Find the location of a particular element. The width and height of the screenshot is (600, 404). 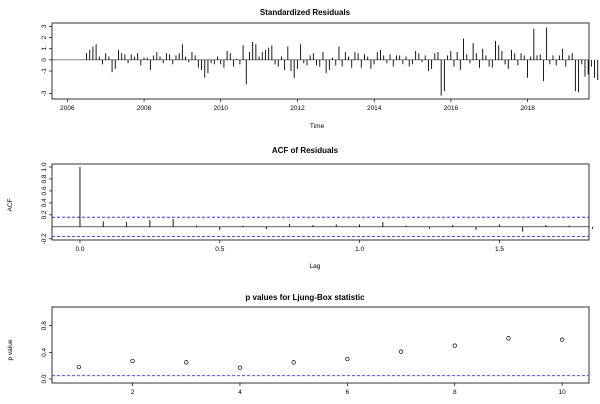

acf-x-tick-label: 0.5 is located at coordinates (219, 249).